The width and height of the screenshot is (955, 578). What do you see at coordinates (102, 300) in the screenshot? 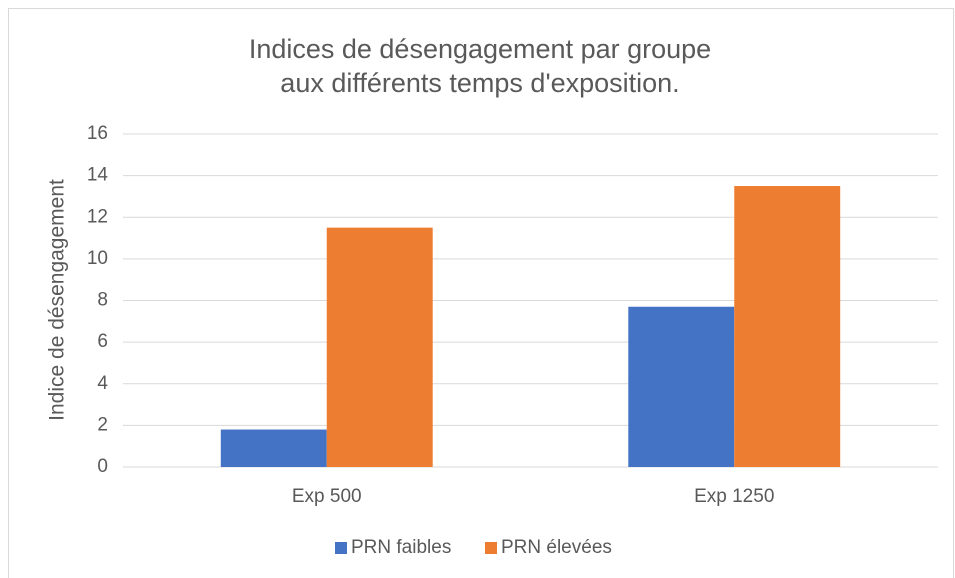
I see `y-tick-label: 8` at bounding box center [102, 300].